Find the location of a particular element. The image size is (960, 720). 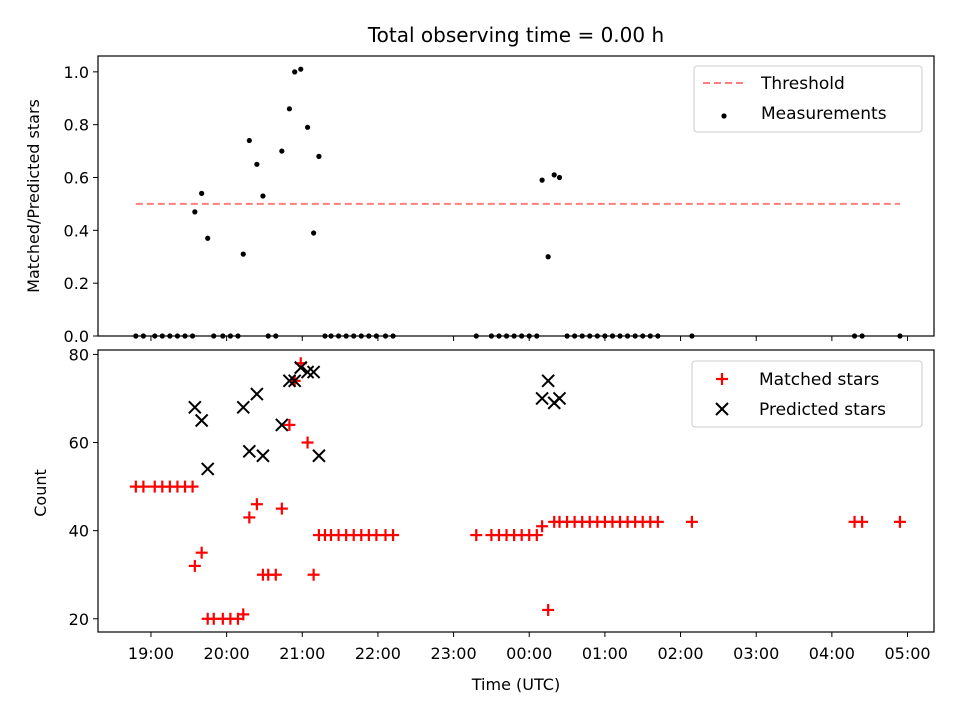

top-legend-box is located at coordinates (808, 99).